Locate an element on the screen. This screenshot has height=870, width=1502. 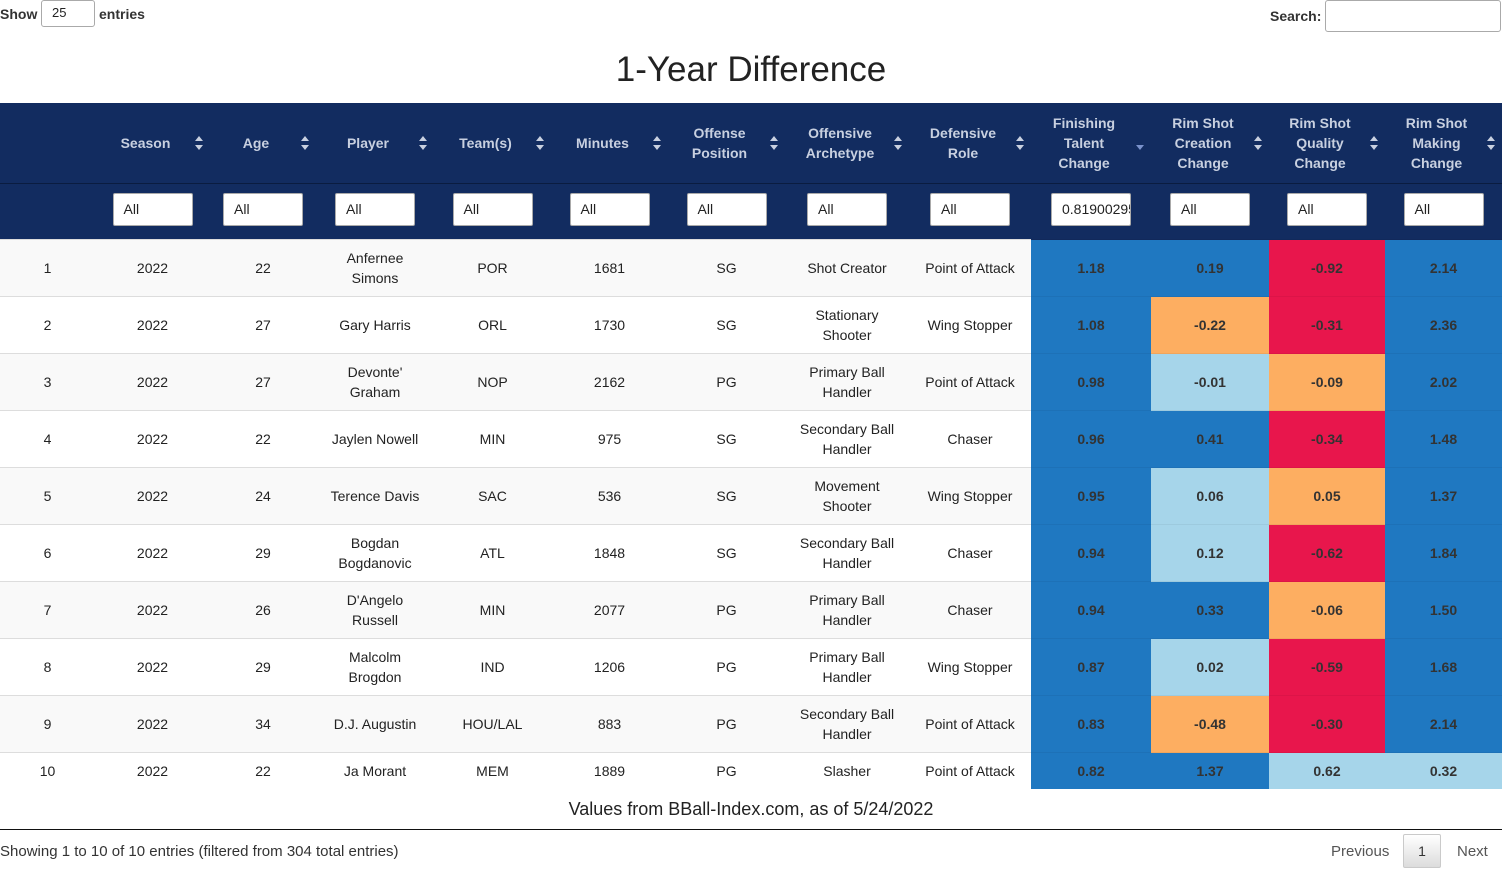
heat-cell: -0.59 is located at coordinates (1327, 667).